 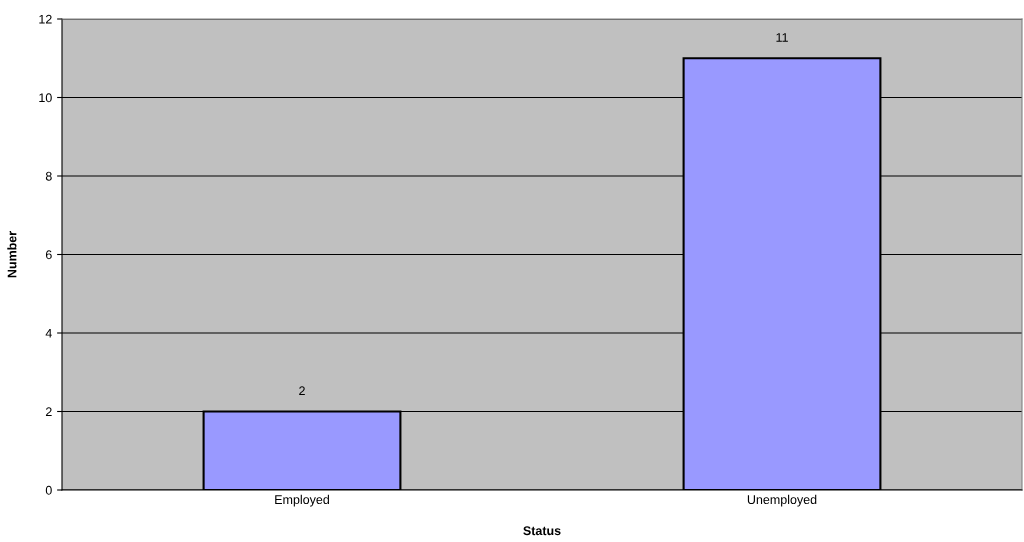 I want to click on y-tick-label: 0, so click(x=48, y=490).